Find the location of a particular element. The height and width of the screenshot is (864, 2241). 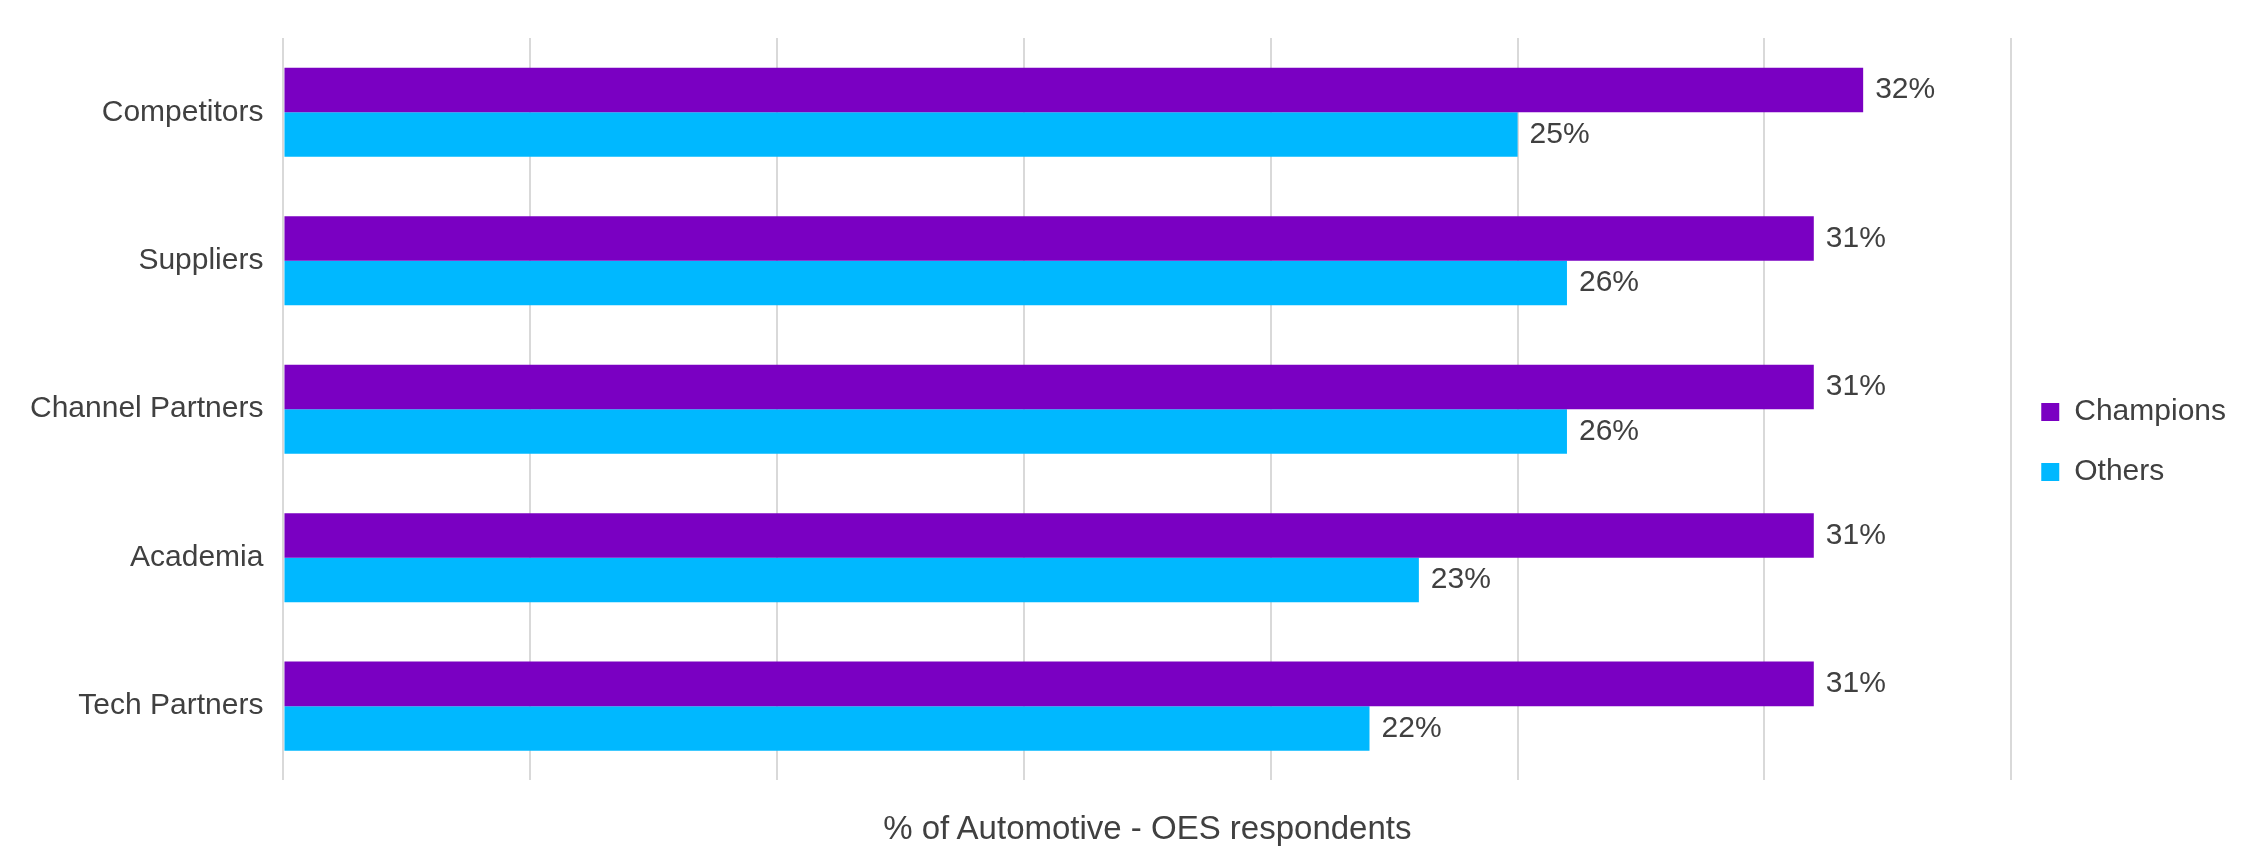

legend-label: Others is located at coordinates (2119, 470).